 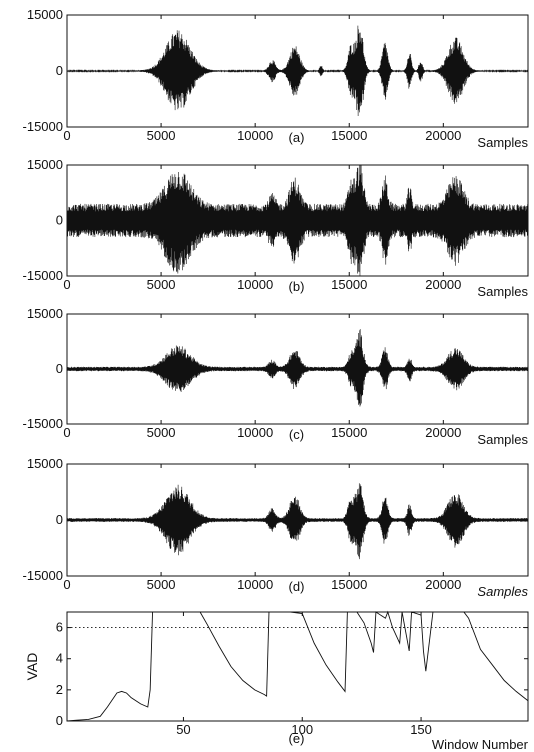 What do you see at coordinates (297, 521) in the screenshot?
I see `waveform-d` at bounding box center [297, 521].